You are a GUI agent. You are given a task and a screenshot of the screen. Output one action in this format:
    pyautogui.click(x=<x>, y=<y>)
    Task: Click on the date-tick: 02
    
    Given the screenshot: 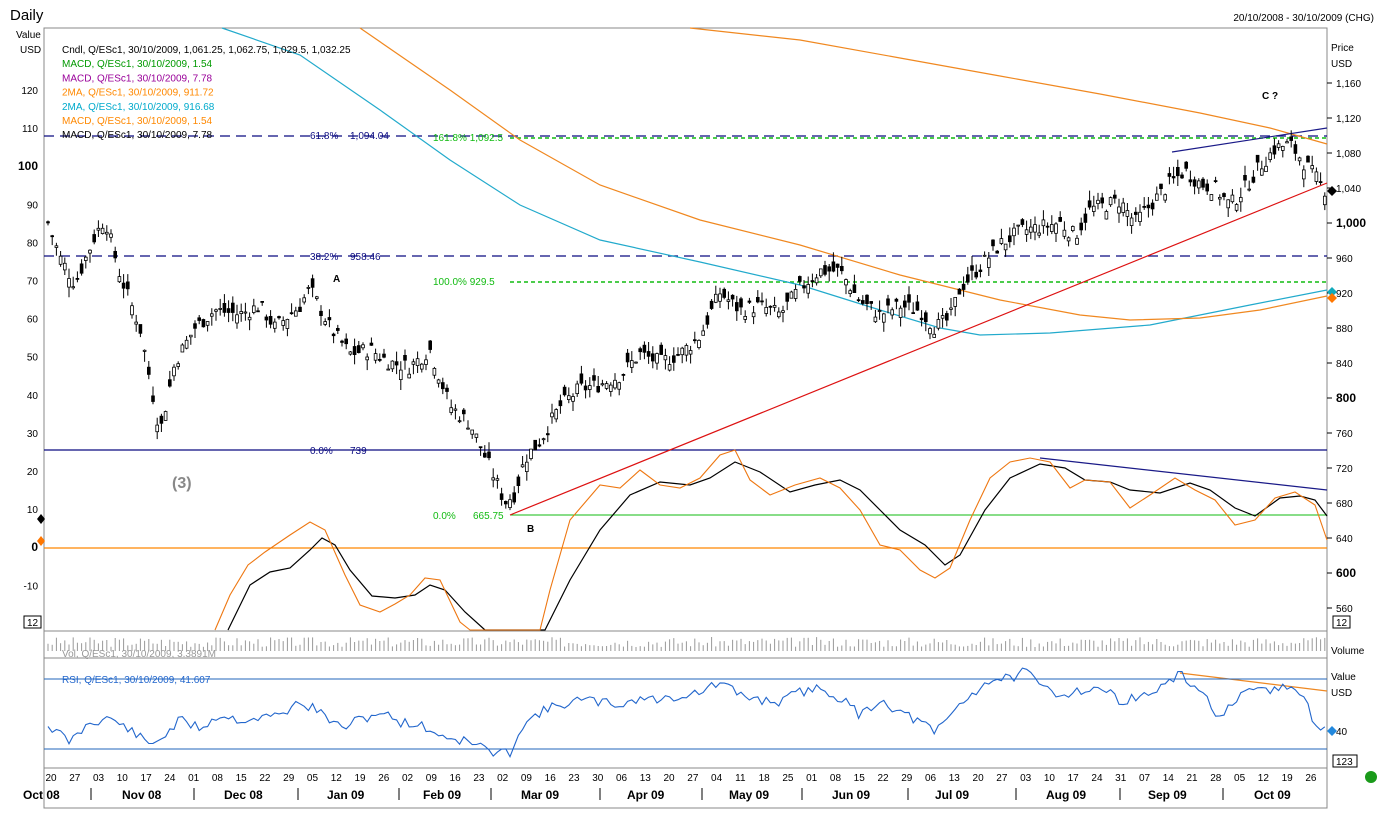 What is the action you would take?
    pyautogui.click(x=503, y=778)
    